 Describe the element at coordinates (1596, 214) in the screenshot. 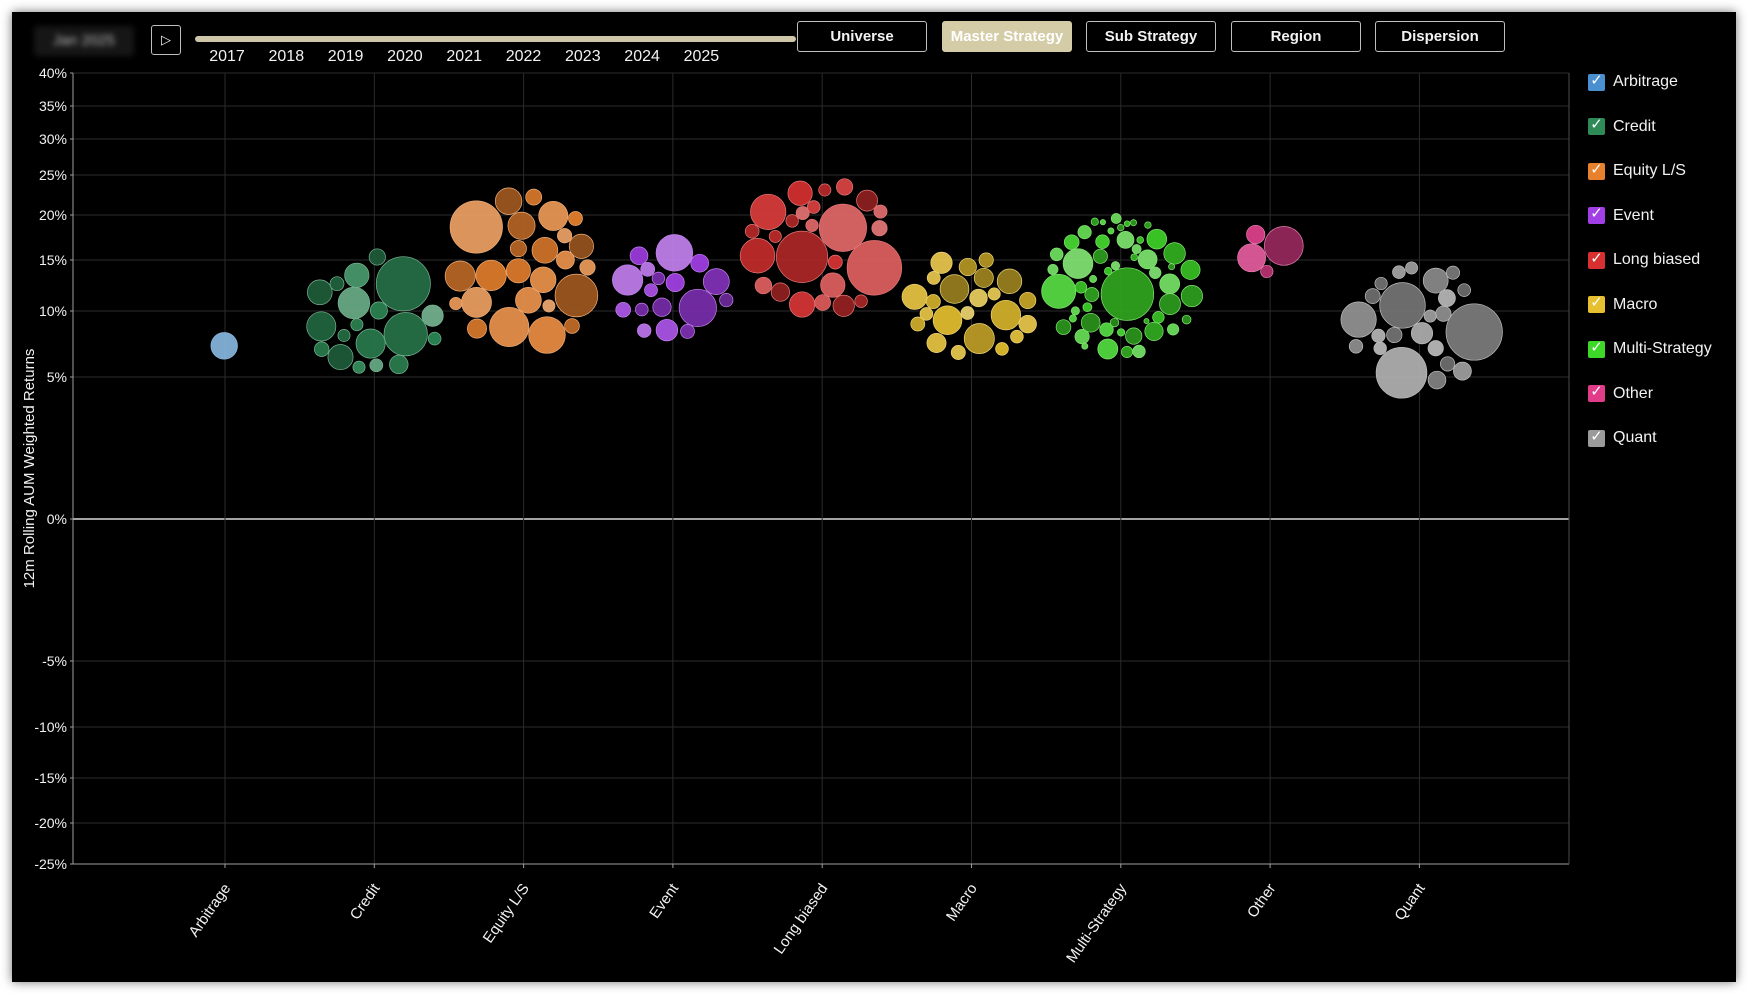

I see `legend-checkbox-event: ✓` at that location.